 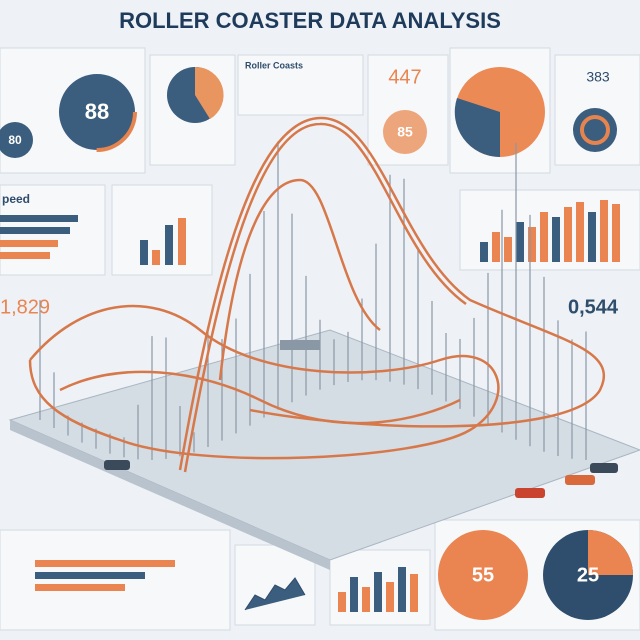 I want to click on panel-label: peed, so click(x=16, y=199).